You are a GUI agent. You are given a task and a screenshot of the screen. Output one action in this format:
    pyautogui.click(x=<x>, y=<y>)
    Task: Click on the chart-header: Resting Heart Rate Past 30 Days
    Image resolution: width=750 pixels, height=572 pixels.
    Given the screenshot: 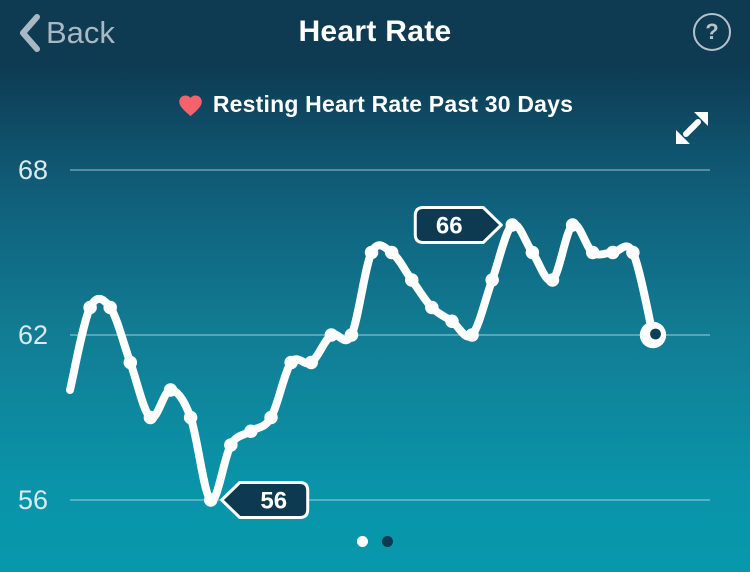 What is the action you would take?
    pyautogui.click(x=375, y=104)
    